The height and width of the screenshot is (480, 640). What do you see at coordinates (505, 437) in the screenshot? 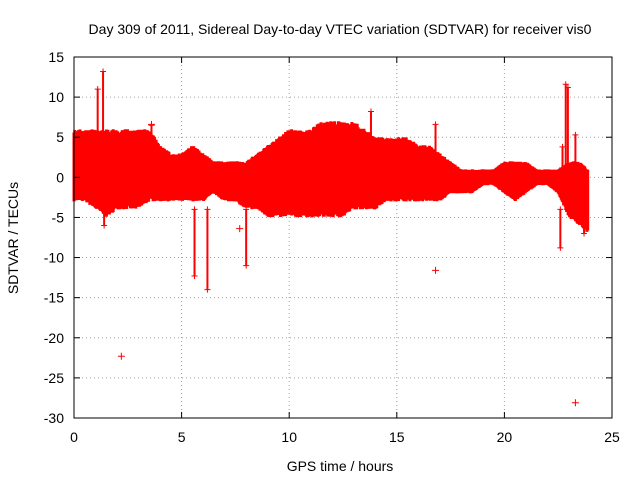
I see `x-tick-label: 20` at bounding box center [505, 437].